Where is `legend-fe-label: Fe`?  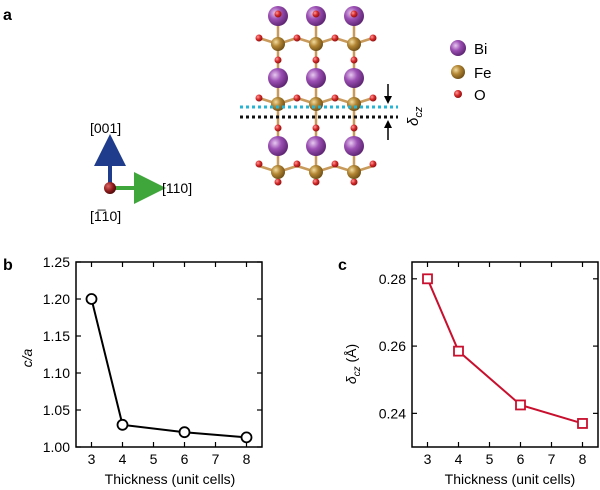 legend-fe-label: Fe is located at coordinates (483, 73).